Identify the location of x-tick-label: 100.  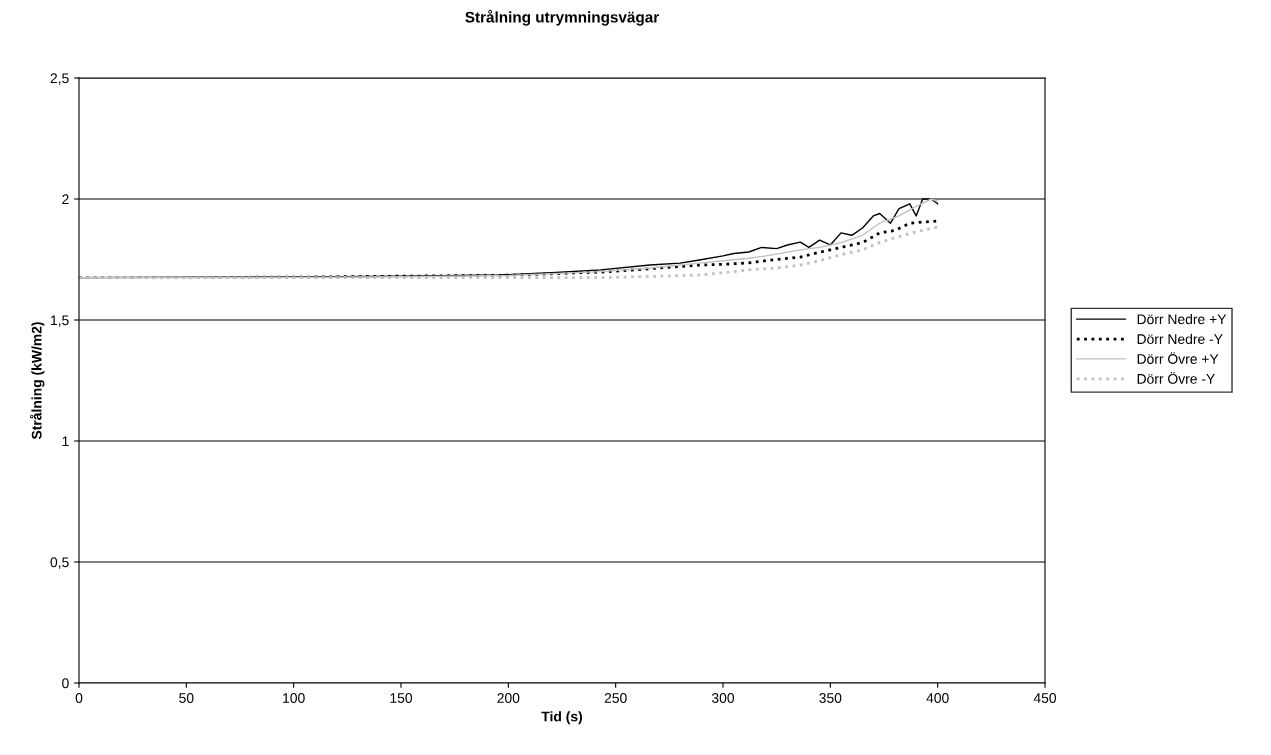
(294, 698).